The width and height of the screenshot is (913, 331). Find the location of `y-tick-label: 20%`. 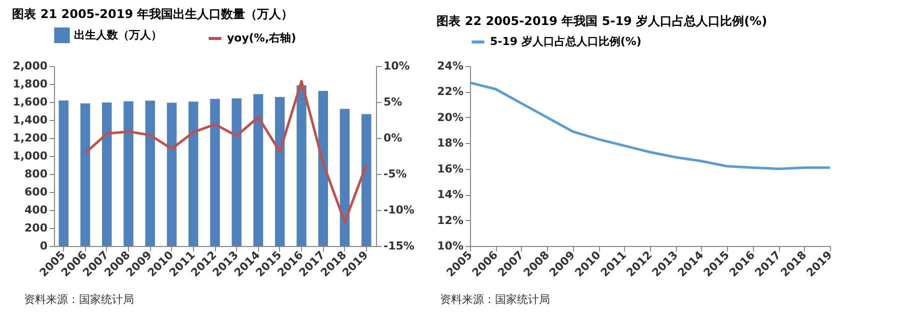

y-tick-label: 20% is located at coordinates (450, 117).